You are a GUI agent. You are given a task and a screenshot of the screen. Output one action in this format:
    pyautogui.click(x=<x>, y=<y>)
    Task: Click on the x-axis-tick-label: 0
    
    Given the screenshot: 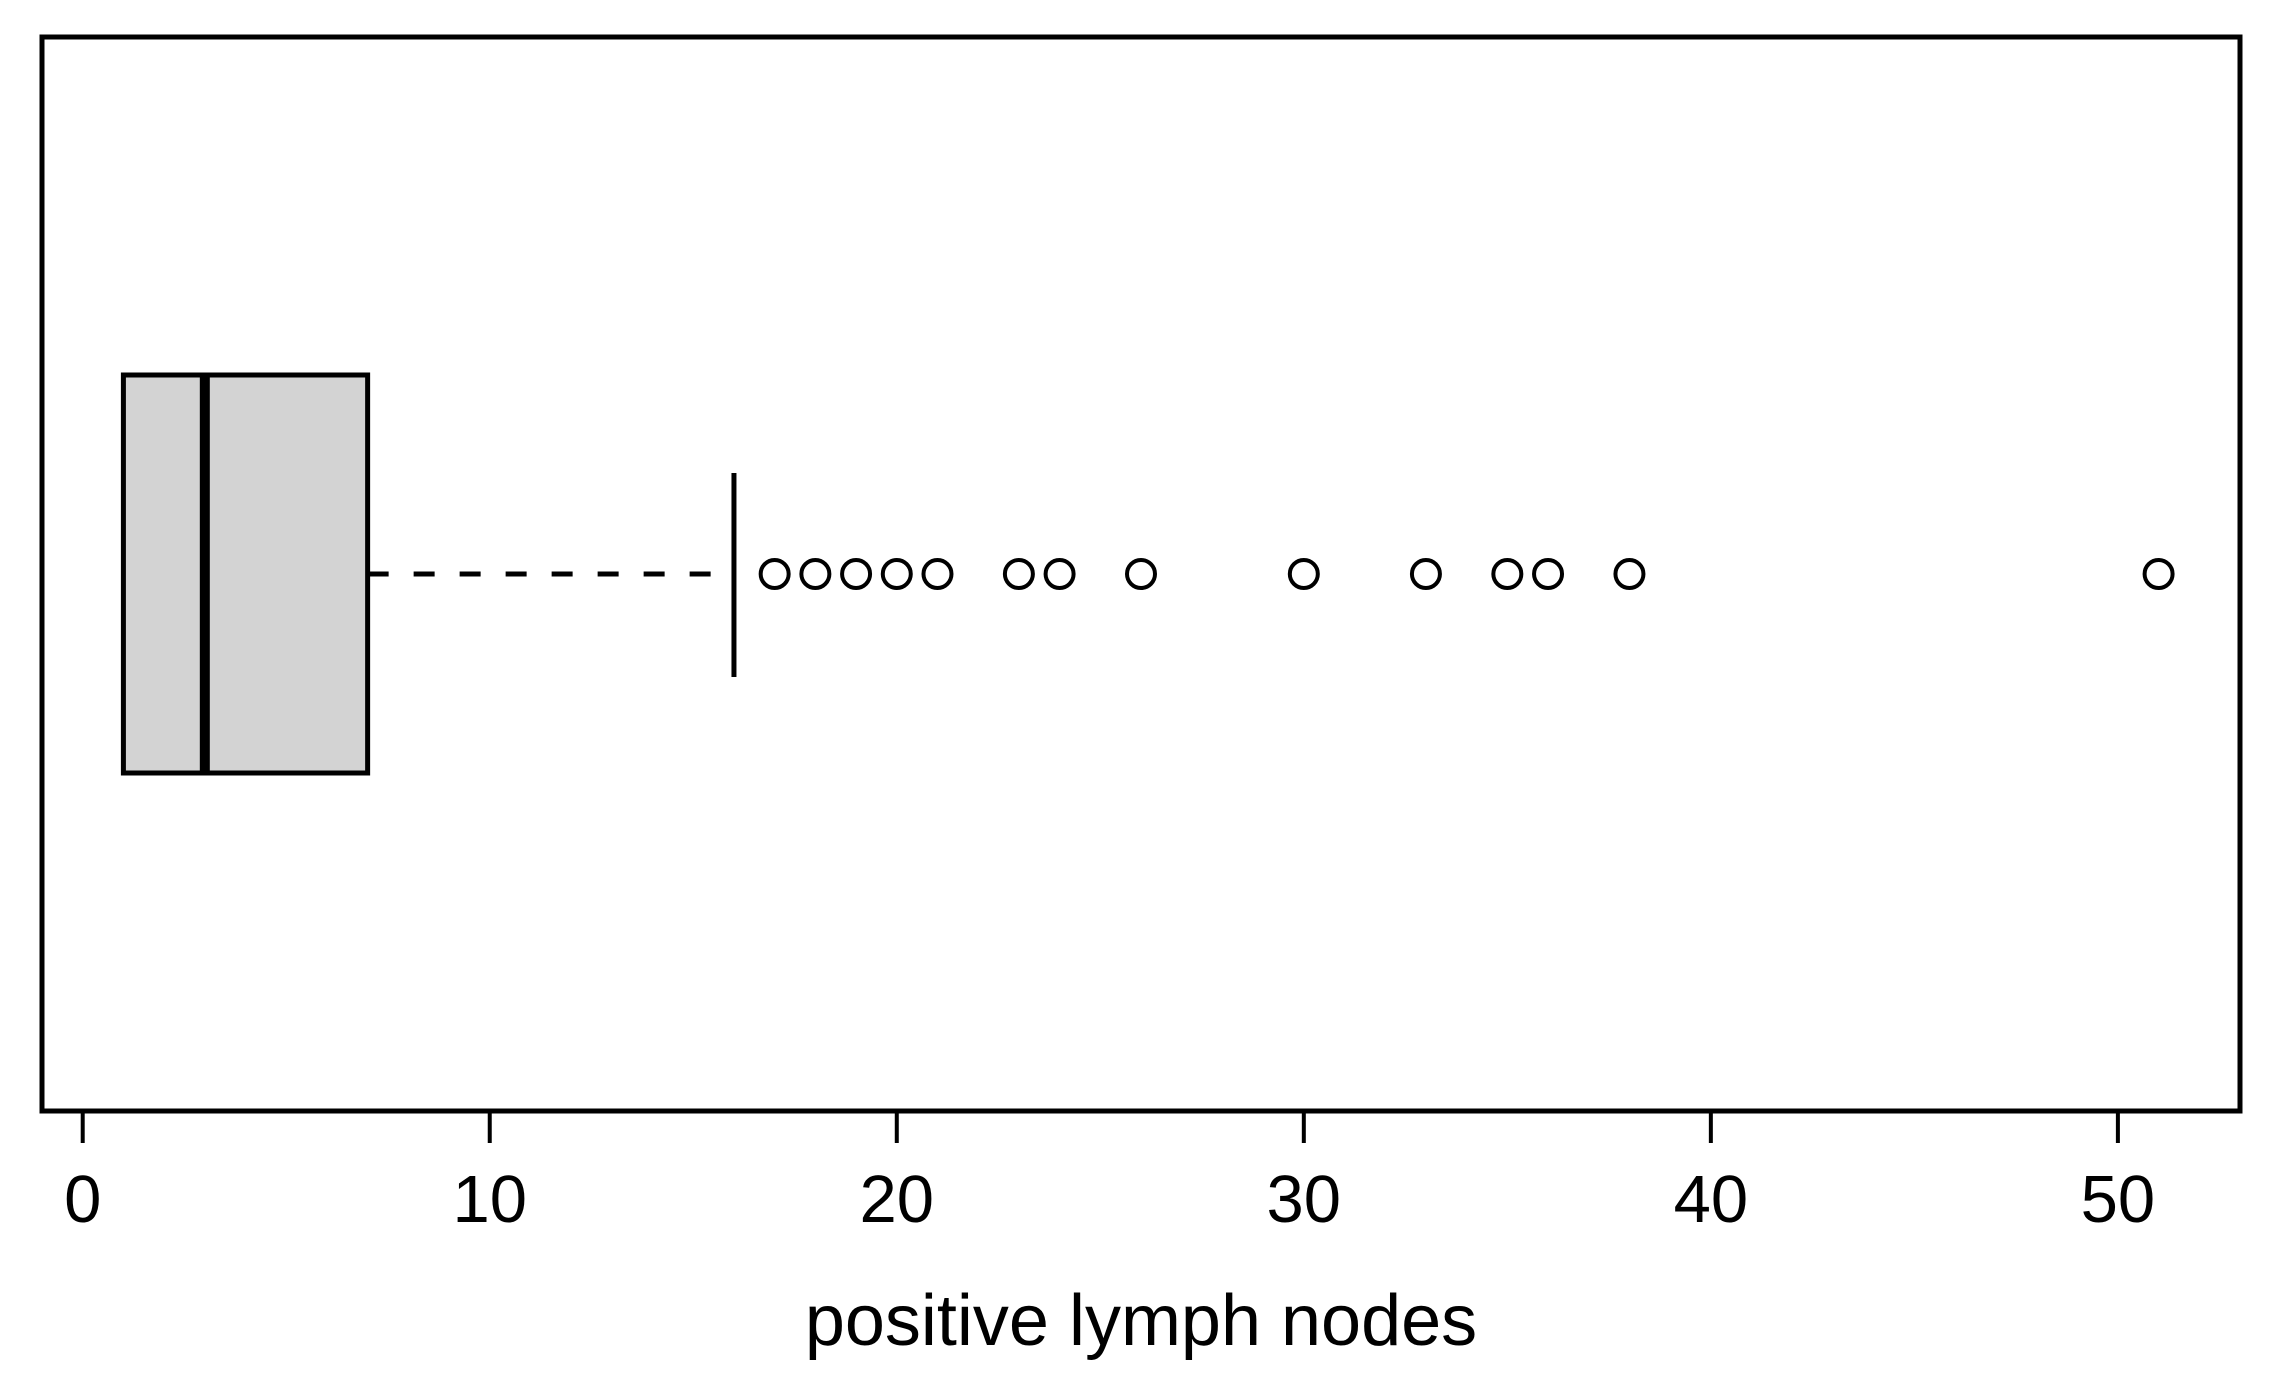 What is the action you would take?
    pyautogui.click(x=82, y=1199)
    